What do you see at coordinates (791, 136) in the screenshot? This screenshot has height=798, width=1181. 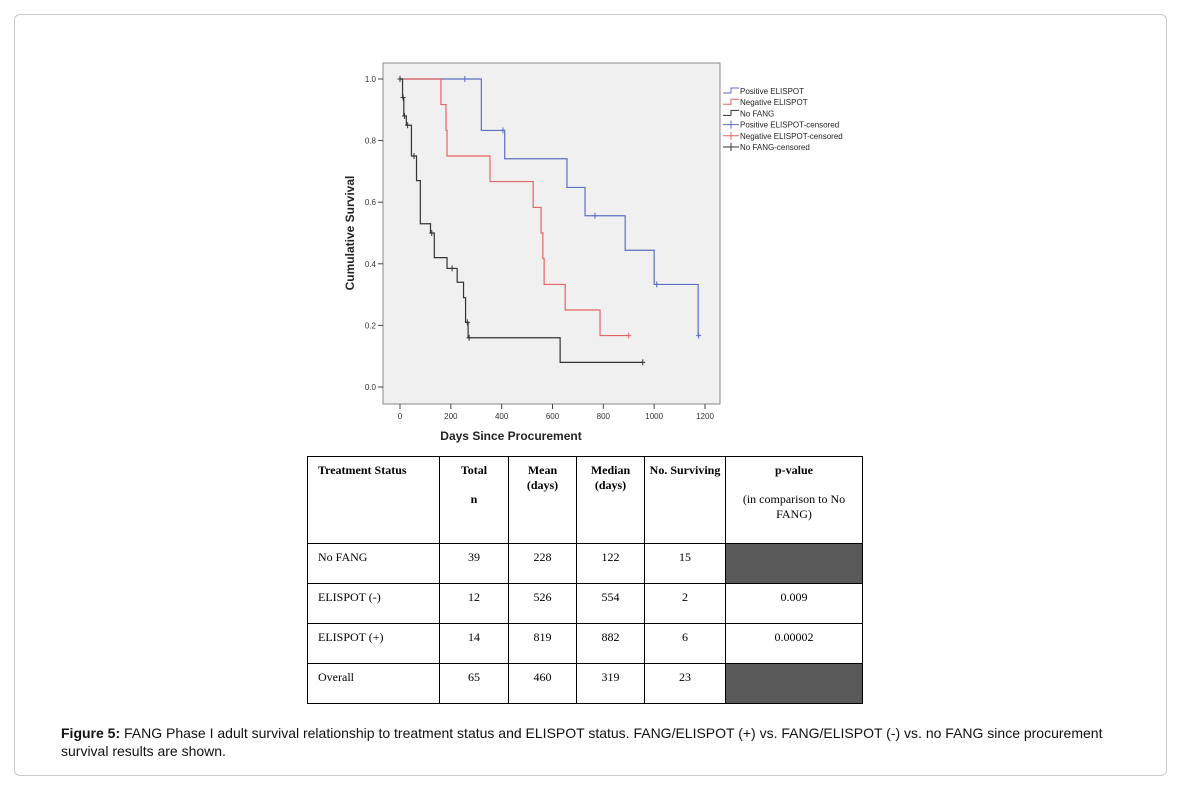 I see `legend-label: Negative ELISPOT-censored` at bounding box center [791, 136].